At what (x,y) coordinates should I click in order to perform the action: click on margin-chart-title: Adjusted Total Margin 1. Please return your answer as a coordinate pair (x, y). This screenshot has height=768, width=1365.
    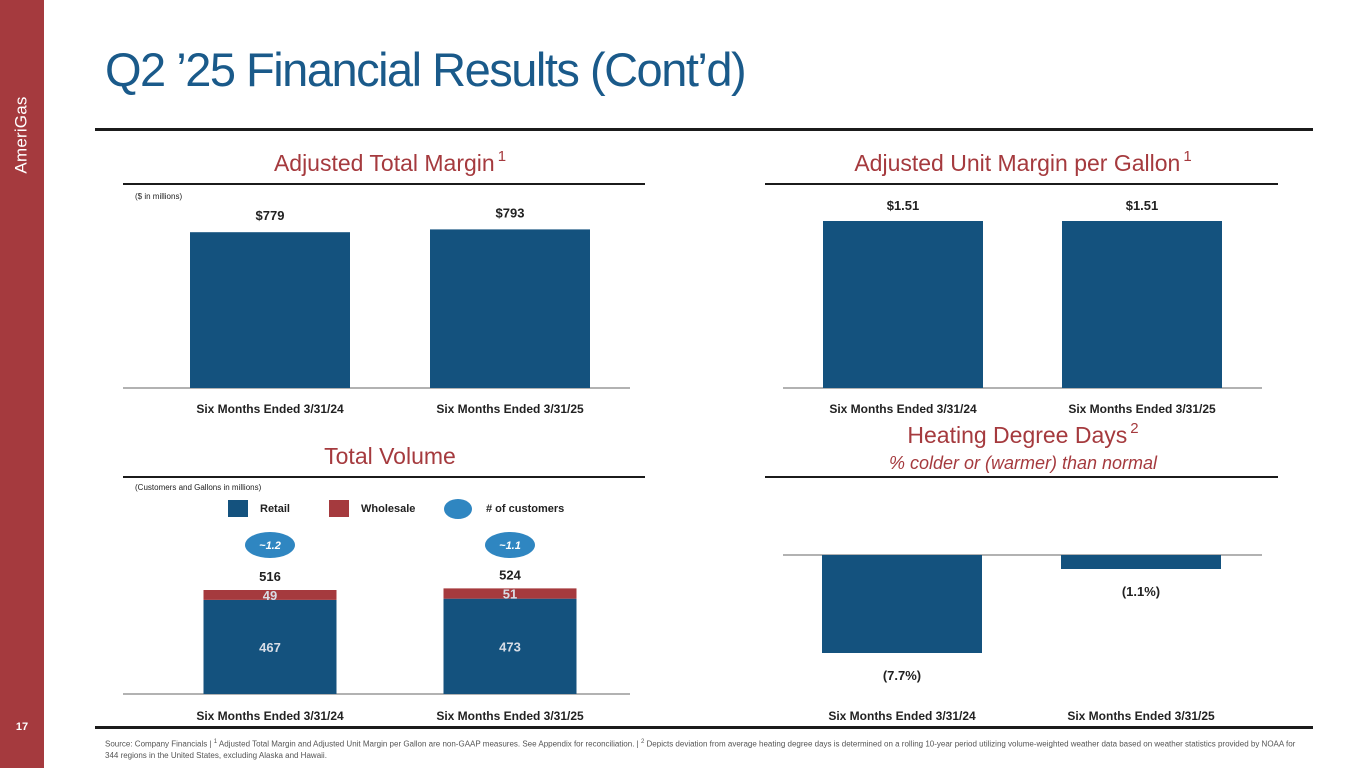
    Looking at the image, I should click on (390, 162).